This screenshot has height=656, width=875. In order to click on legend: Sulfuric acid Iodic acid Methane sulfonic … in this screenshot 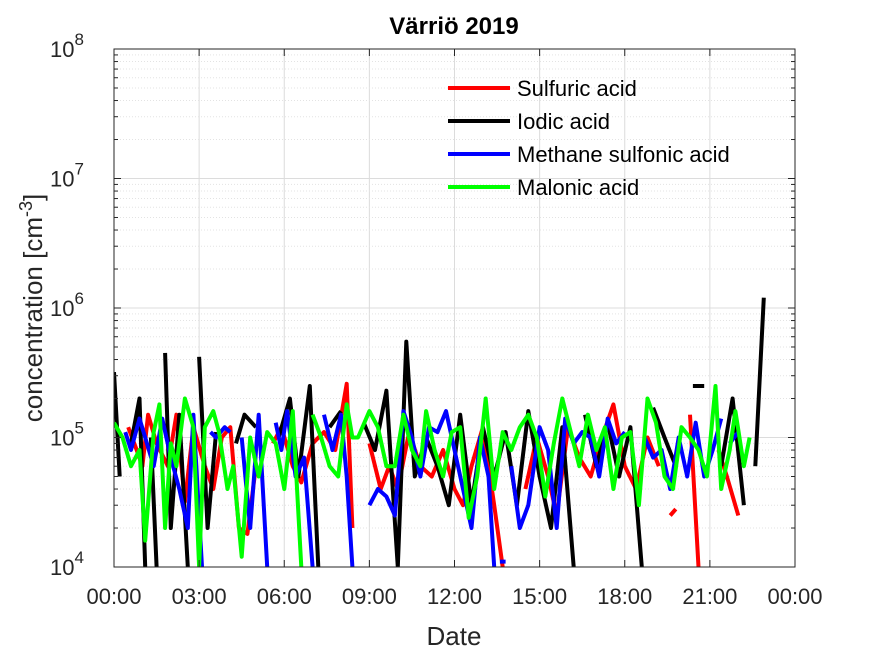, I will do `click(589, 138)`.